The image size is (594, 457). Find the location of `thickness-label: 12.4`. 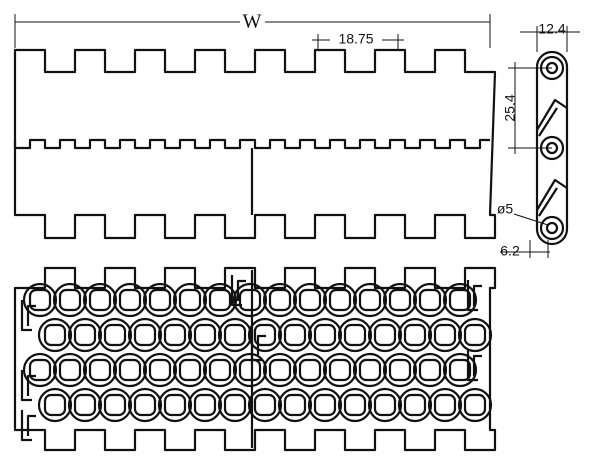

thickness-label: 12.4 is located at coordinates (551, 29).